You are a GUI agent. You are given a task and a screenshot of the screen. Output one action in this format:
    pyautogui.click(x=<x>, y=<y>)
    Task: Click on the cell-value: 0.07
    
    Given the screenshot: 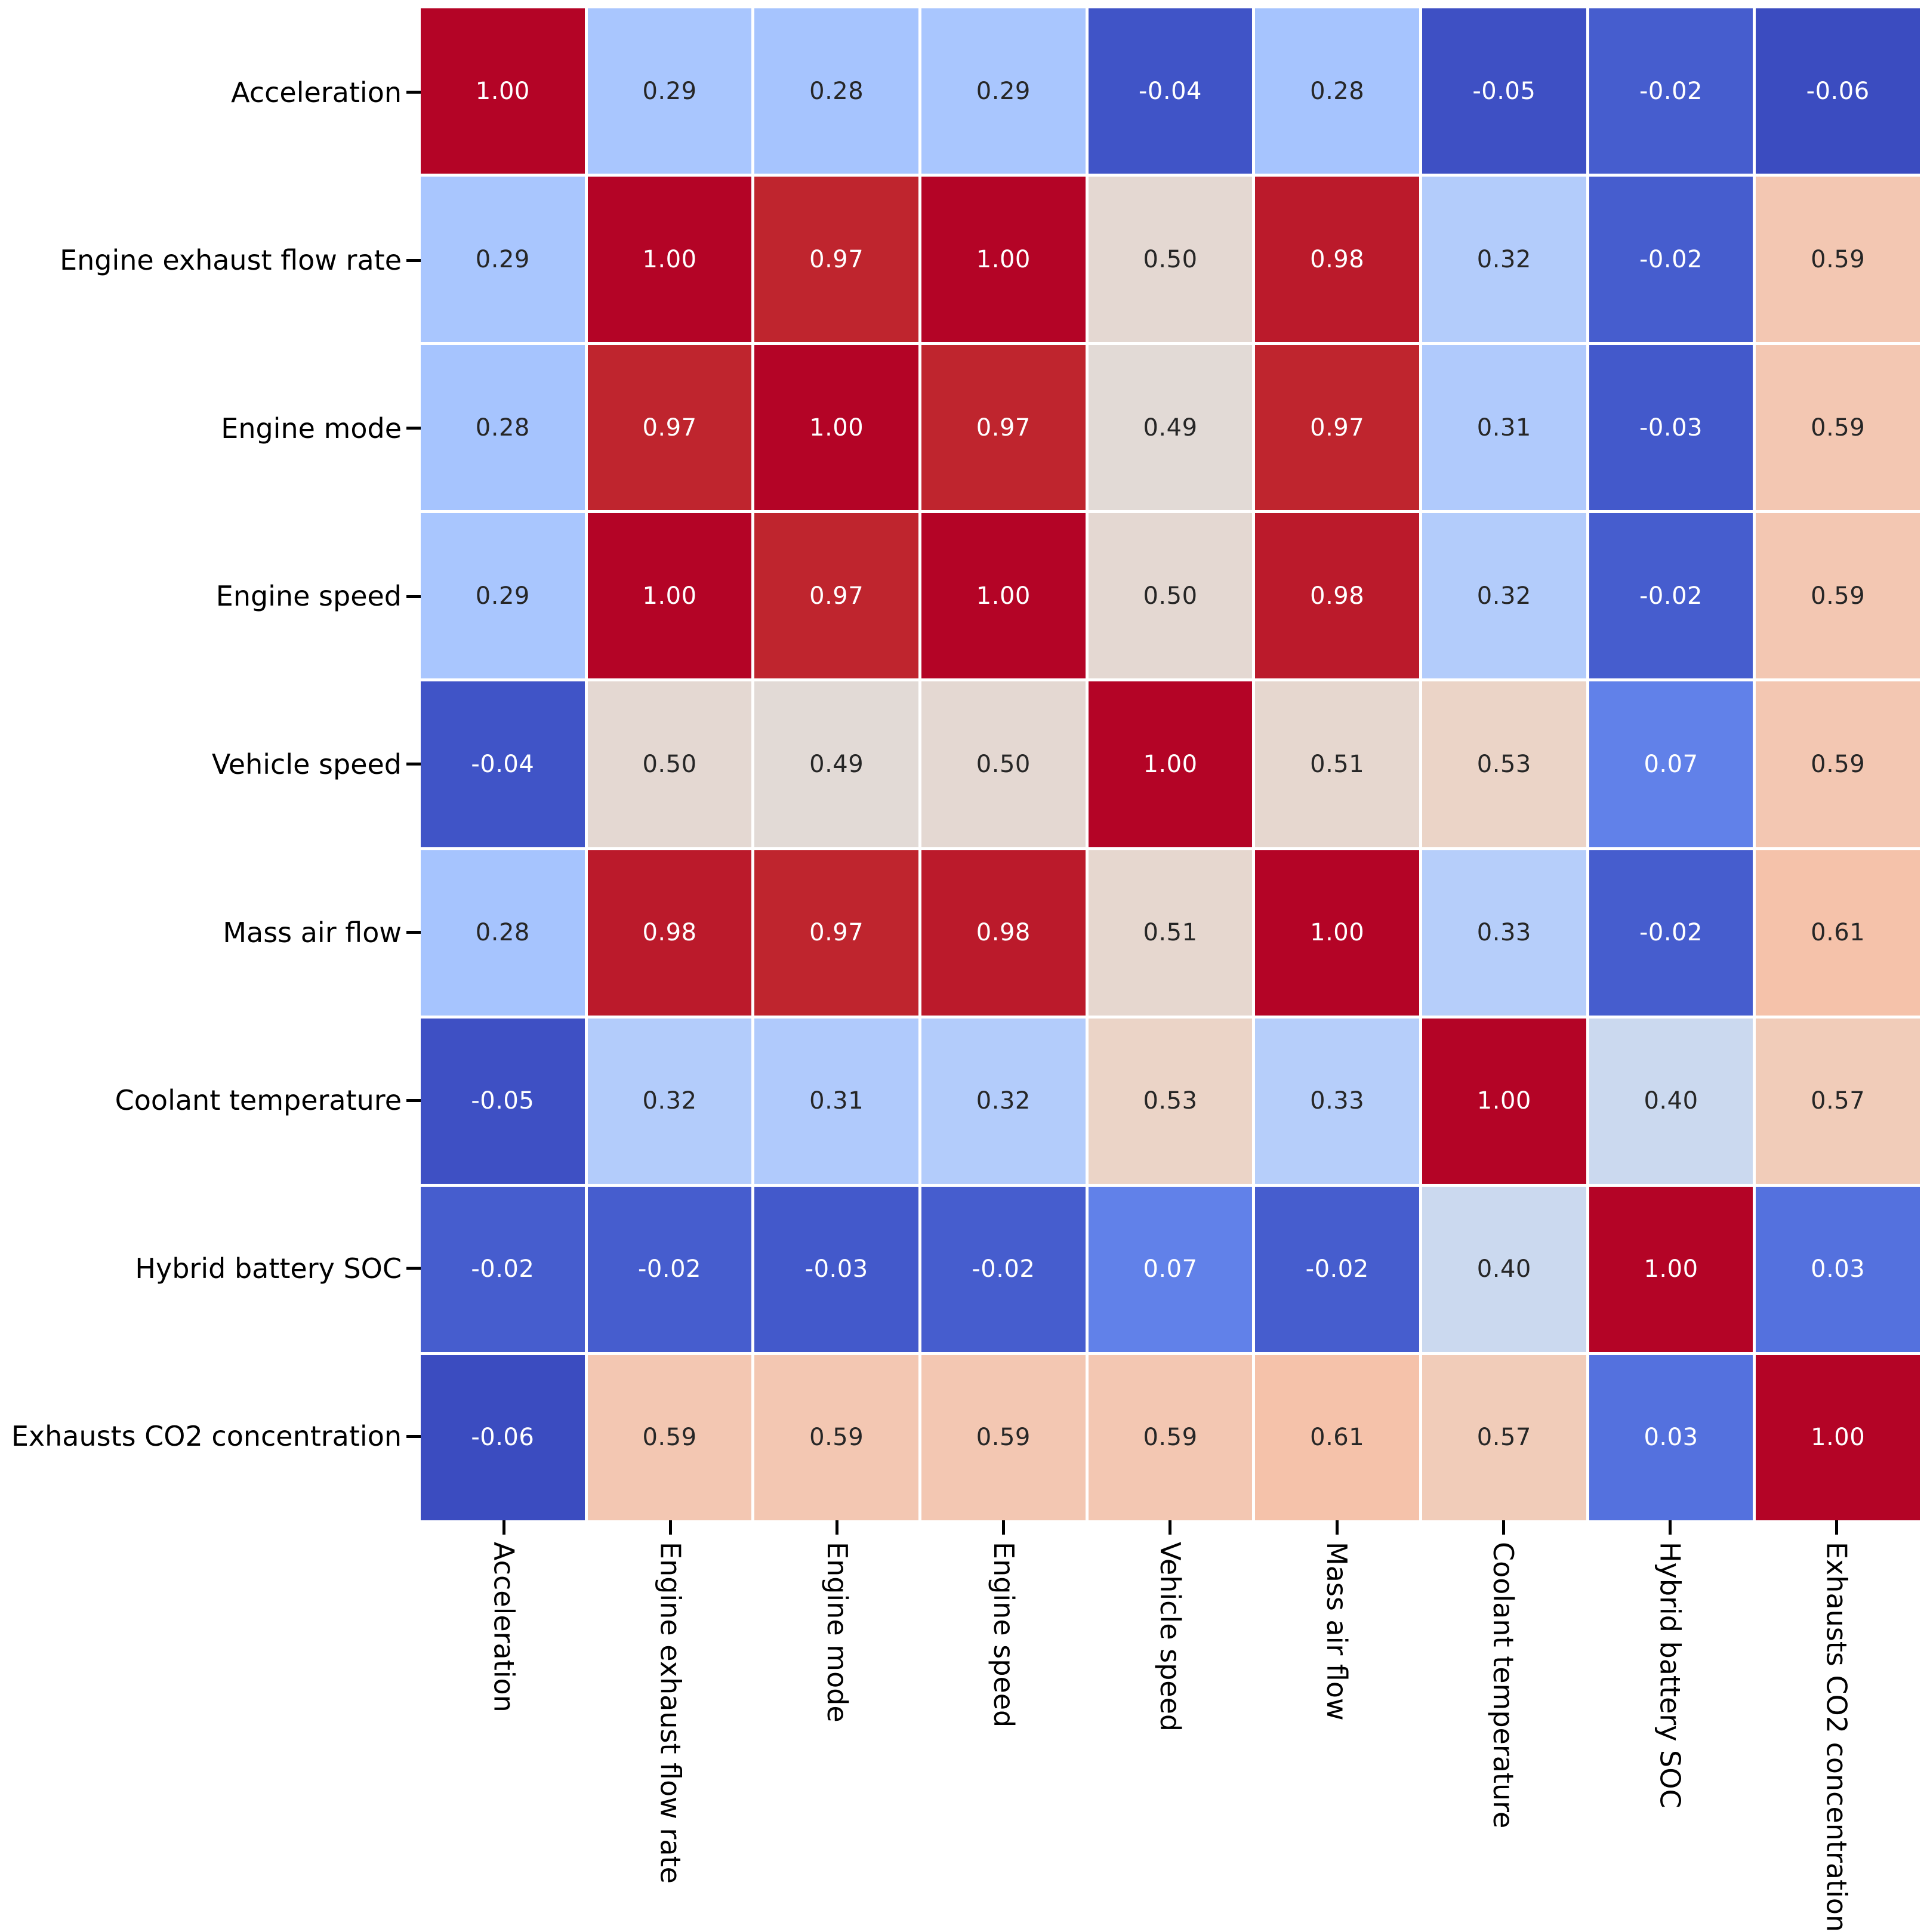 What is the action you would take?
    pyautogui.click(x=1170, y=1269)
    